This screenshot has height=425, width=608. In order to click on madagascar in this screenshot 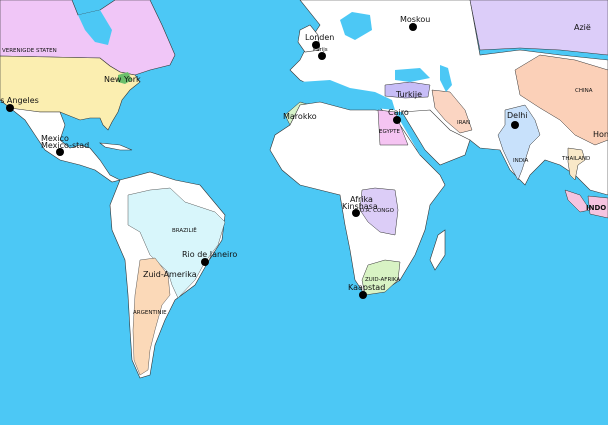, I will do `click(437, 250)`.